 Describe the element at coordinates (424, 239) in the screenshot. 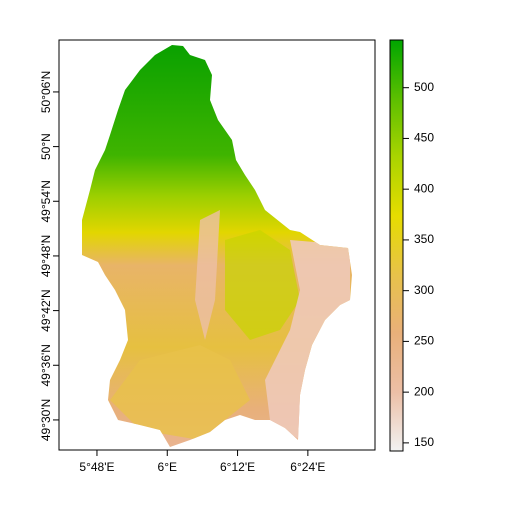

I see `colorbar-tick-label: 350` at that location.